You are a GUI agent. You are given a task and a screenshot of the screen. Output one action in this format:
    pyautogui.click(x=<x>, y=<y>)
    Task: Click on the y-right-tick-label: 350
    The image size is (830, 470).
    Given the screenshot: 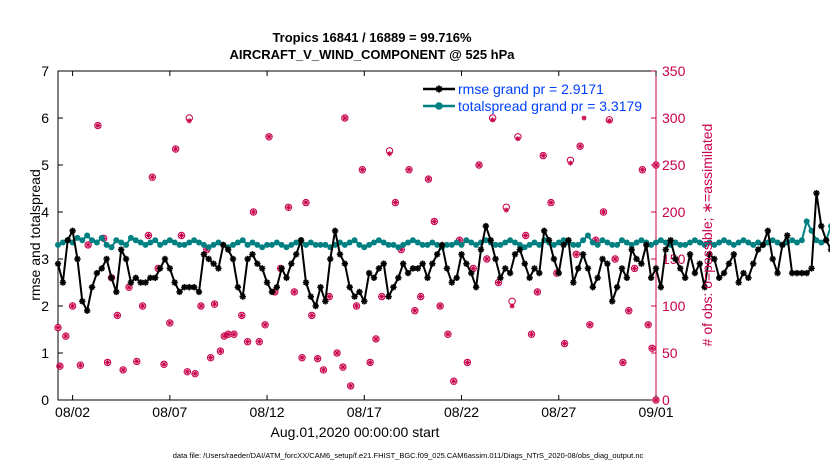 What is the action you would take?
    pyautogui.click(x=674, y=71)
    